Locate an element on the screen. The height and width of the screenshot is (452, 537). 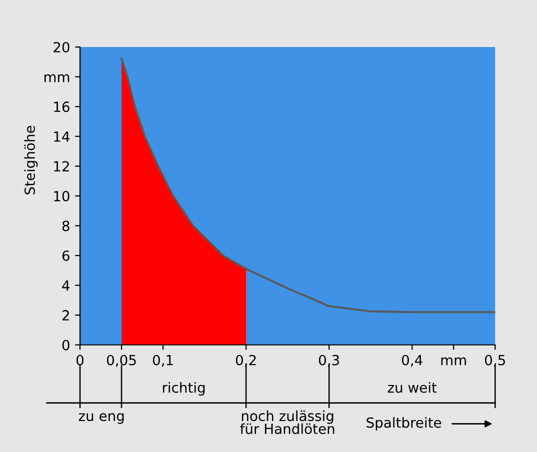
y-tick-label: 20 is located at coordinates (62, 47).